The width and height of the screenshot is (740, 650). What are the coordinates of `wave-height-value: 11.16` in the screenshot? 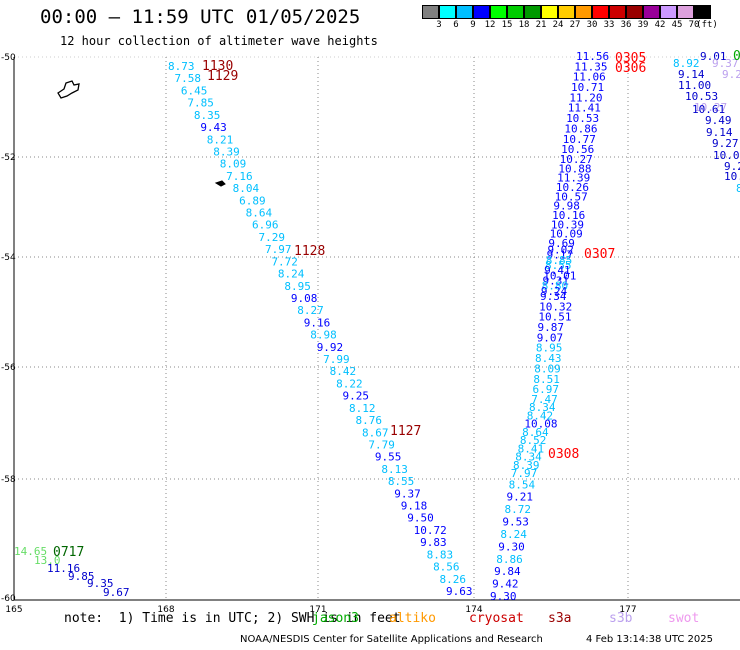 It's located at (63, 568).